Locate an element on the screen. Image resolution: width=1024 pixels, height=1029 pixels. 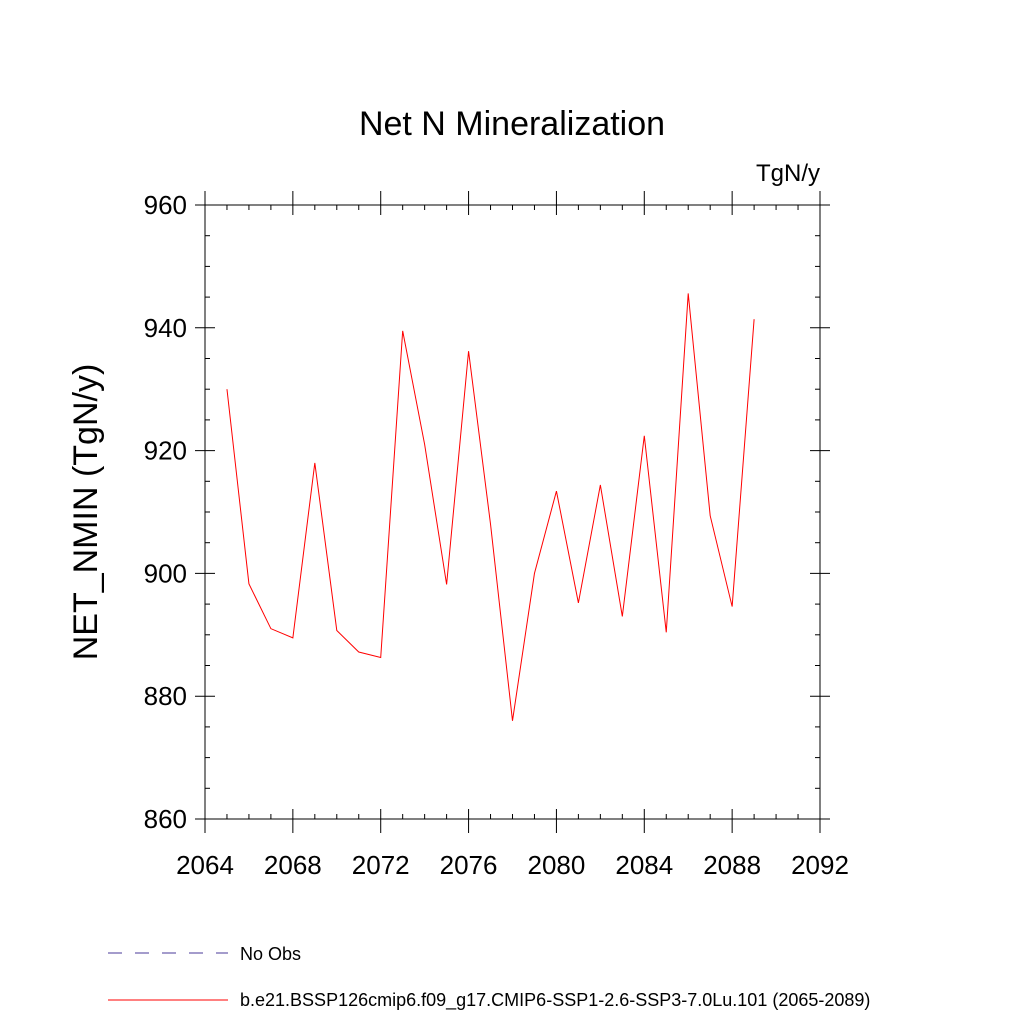
x-tick-label: 2084 is located at coordinates (644, 865).